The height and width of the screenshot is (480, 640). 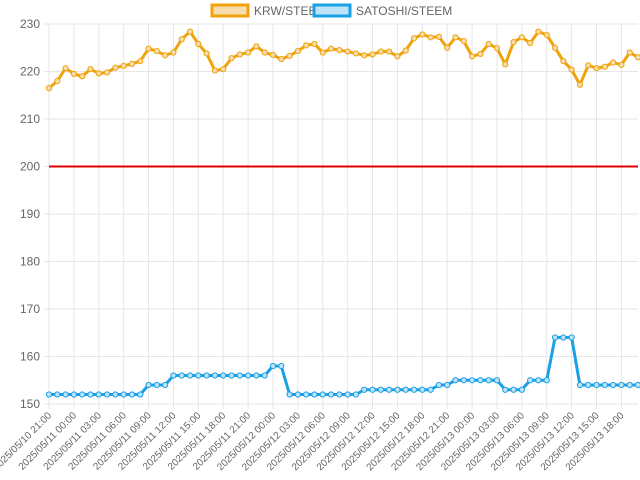 I want to click on legend-item-satoshi-steem: SATOSHI/STEEM, so click(x=382, y=10).